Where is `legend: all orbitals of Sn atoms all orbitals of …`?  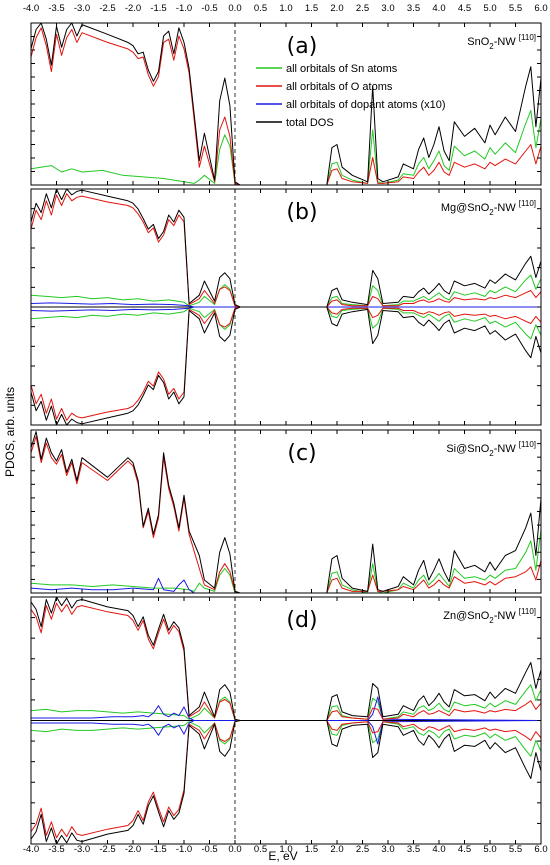
legend: all orbitals of Sn atoms all orbitals of … is located at coordinates (351, 96).